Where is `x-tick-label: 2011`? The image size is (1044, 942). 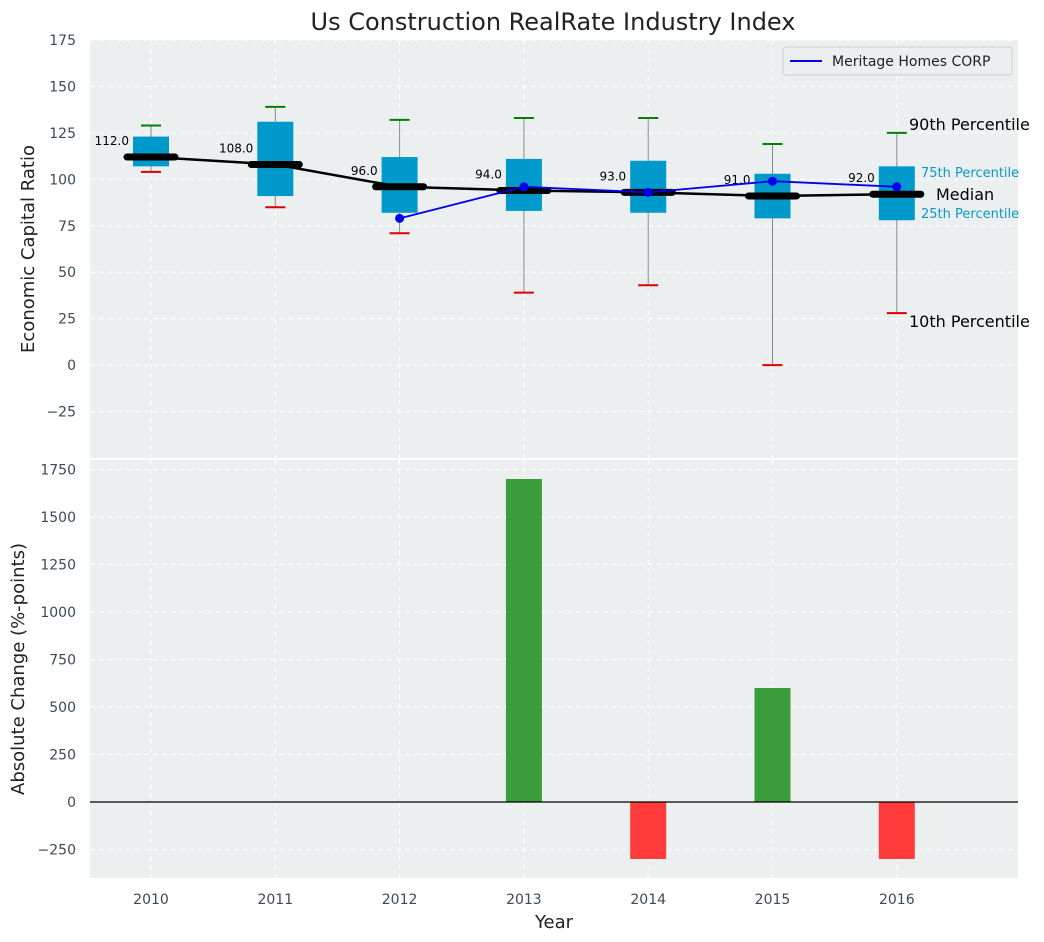
x-tick-label: 2011 is located at coordinates (275, 900).